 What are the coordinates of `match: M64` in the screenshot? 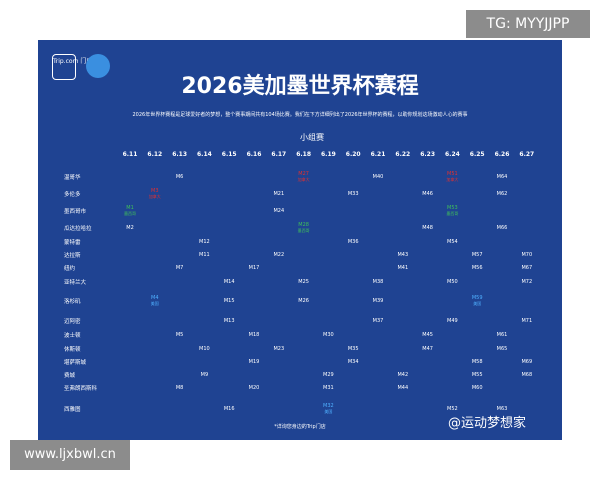 It's located at (502, 177).